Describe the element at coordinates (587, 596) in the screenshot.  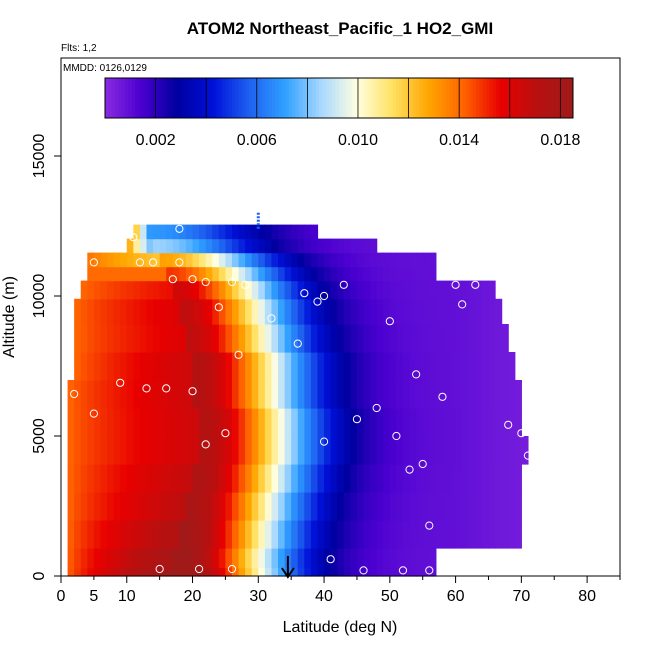
I see `x-tick-label: 80` at that location.